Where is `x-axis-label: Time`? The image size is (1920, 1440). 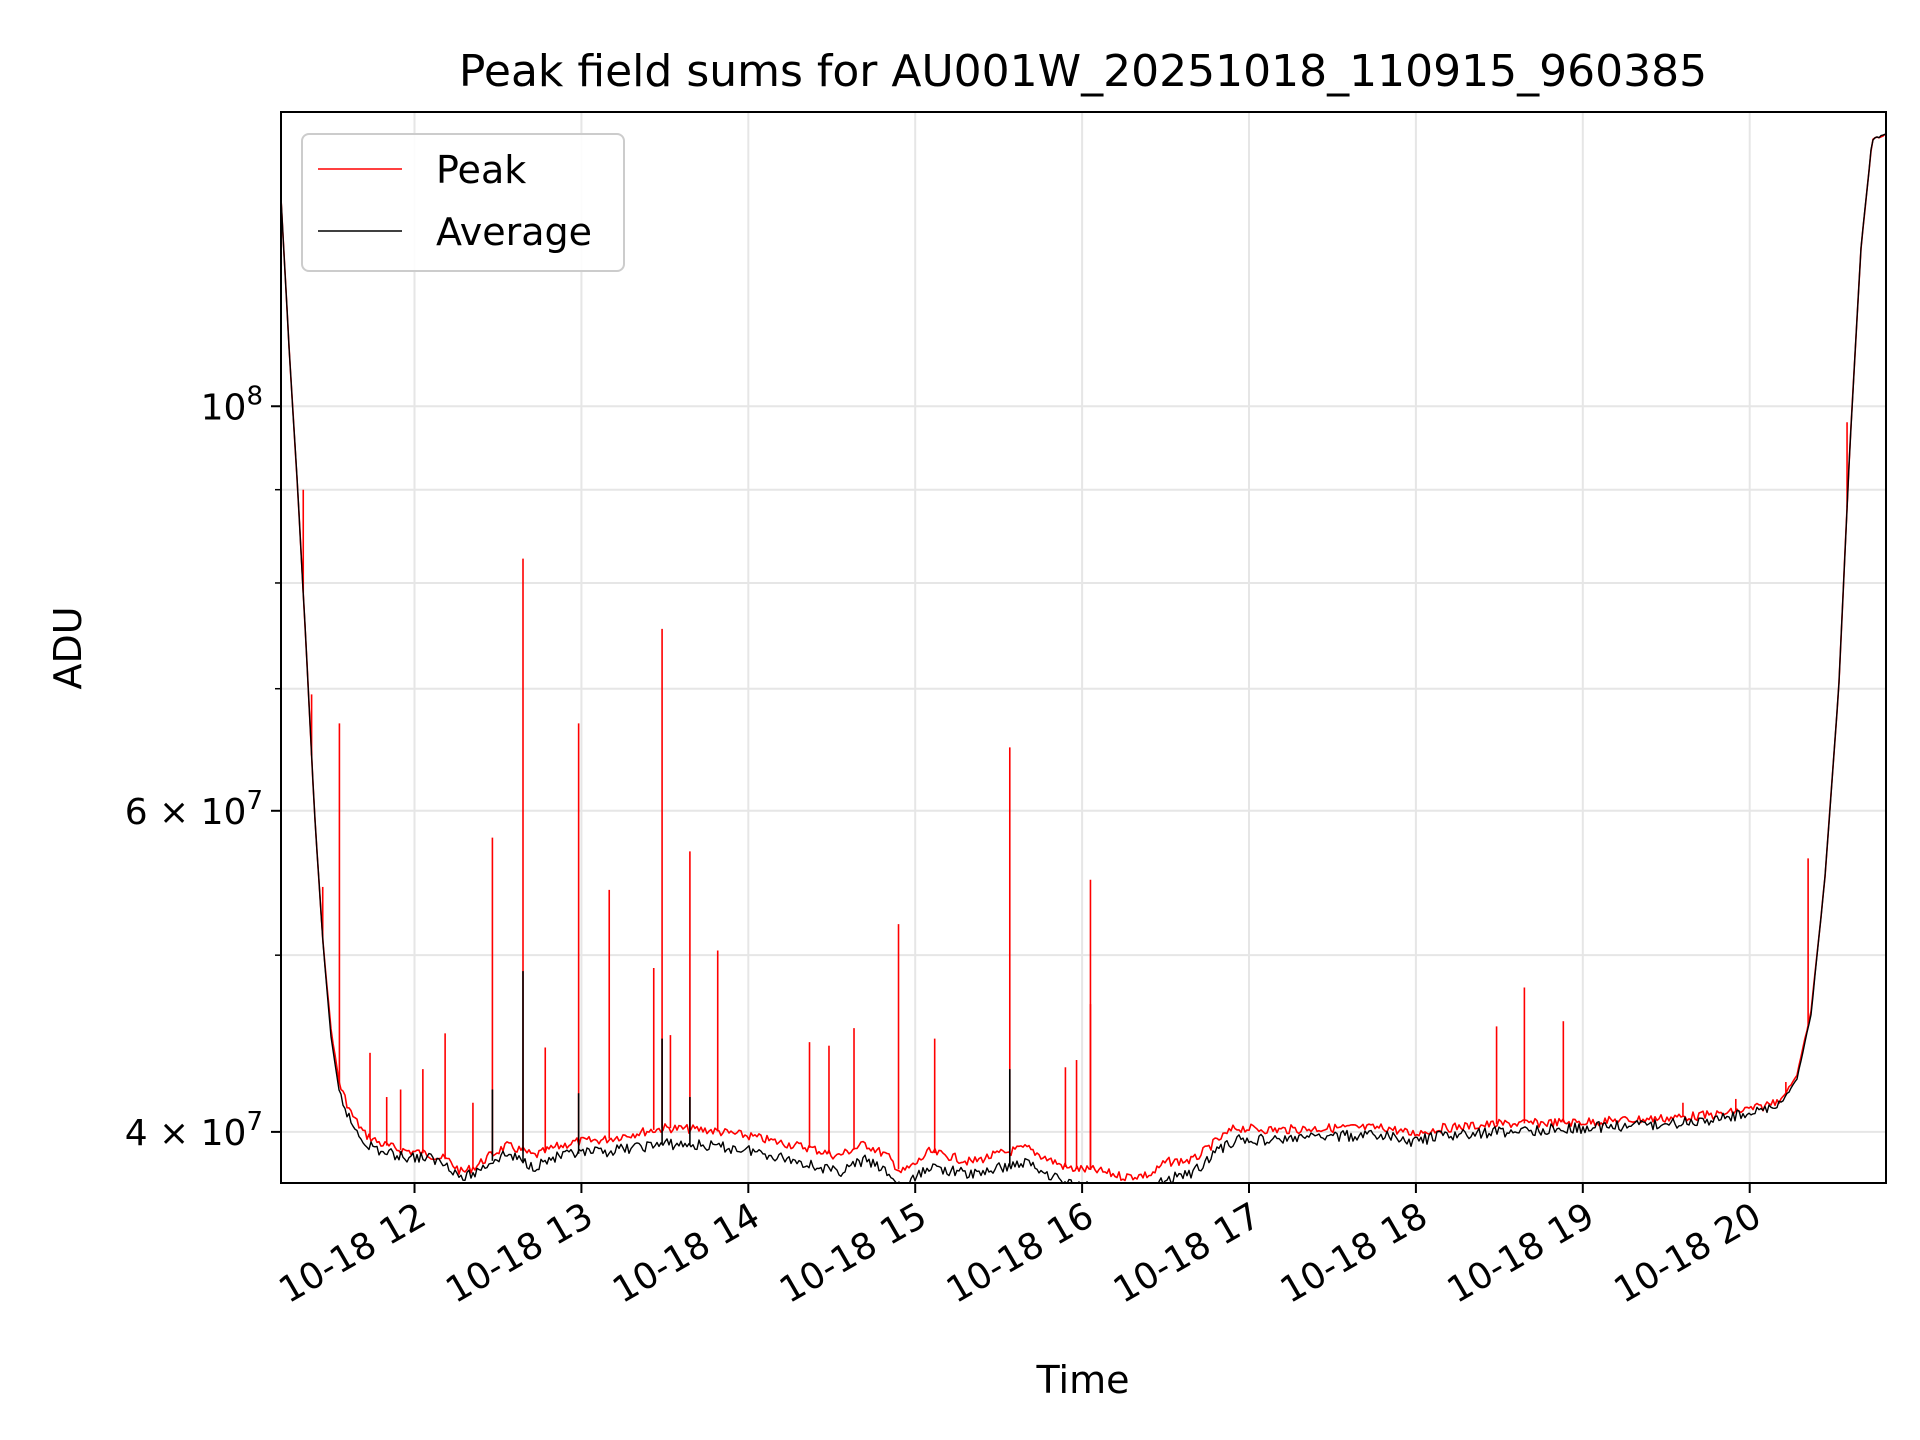 x-axis-label: Time is located at coordinates (1083, 1380).